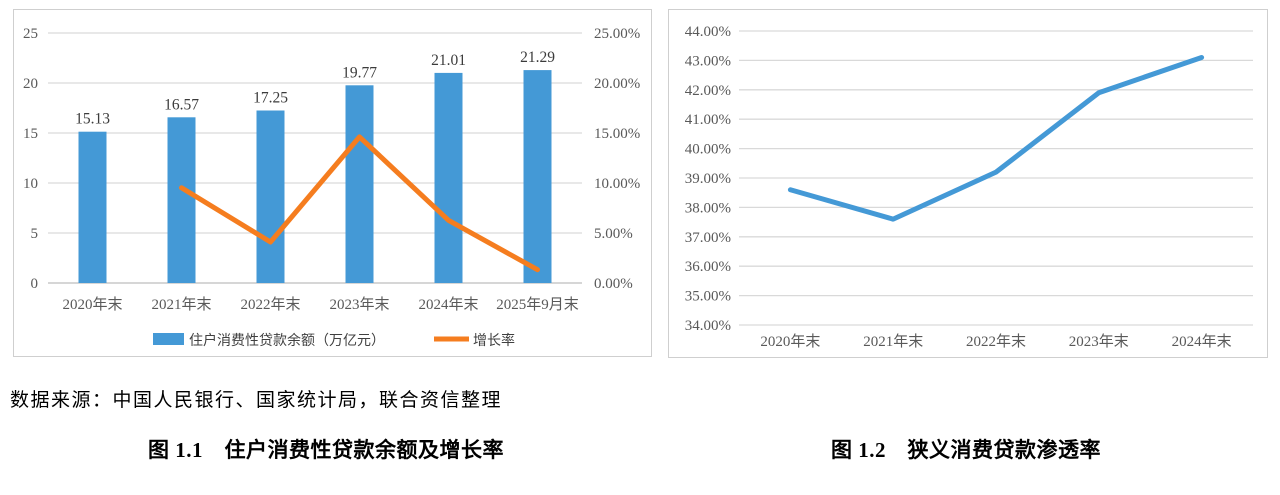  I want to click on y-axis-tick-label: 37.00%, so click(708, 238).